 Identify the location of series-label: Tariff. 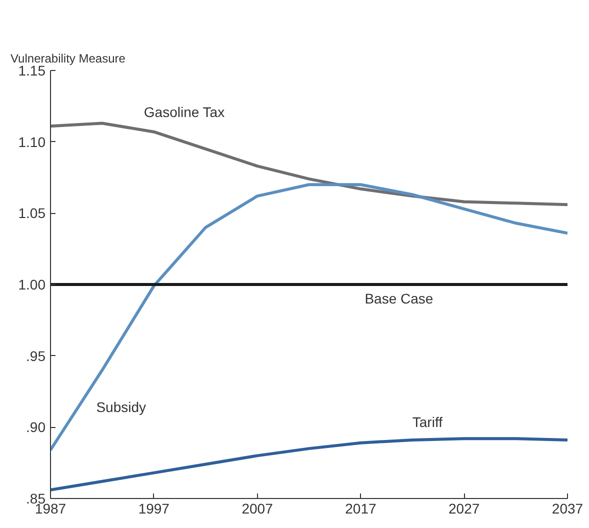
(427, 422).